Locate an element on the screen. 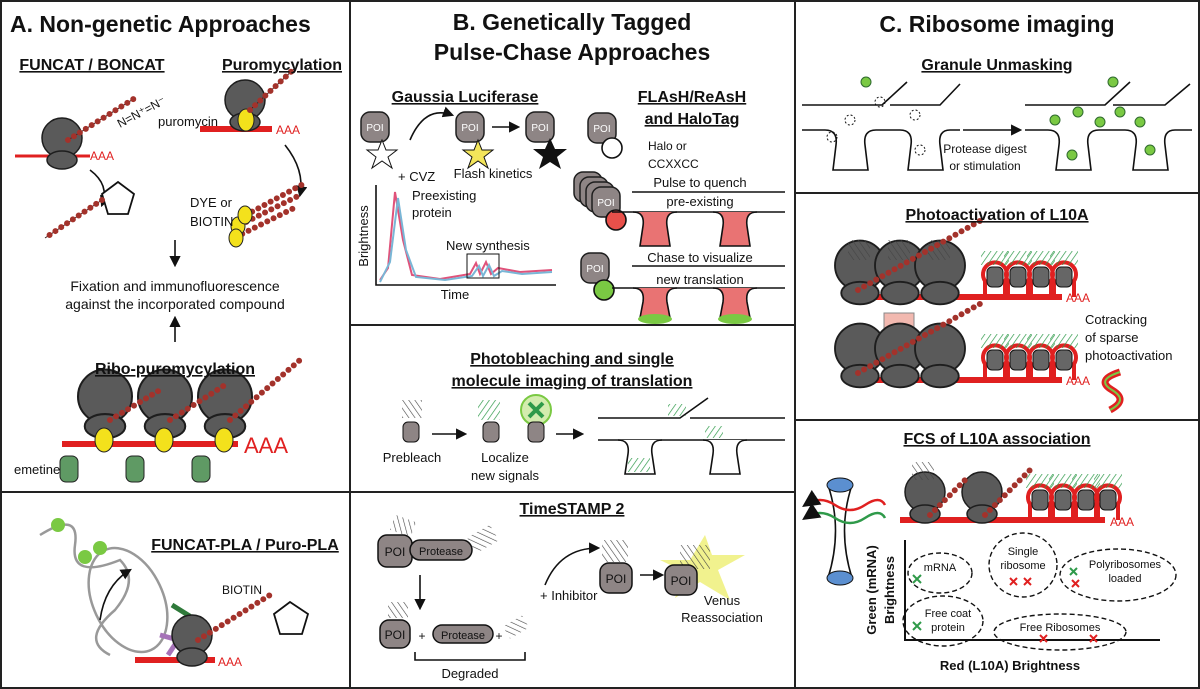 The width and height of the screenshot is (1200, 689). label: + is located at coordinates (421, 636).